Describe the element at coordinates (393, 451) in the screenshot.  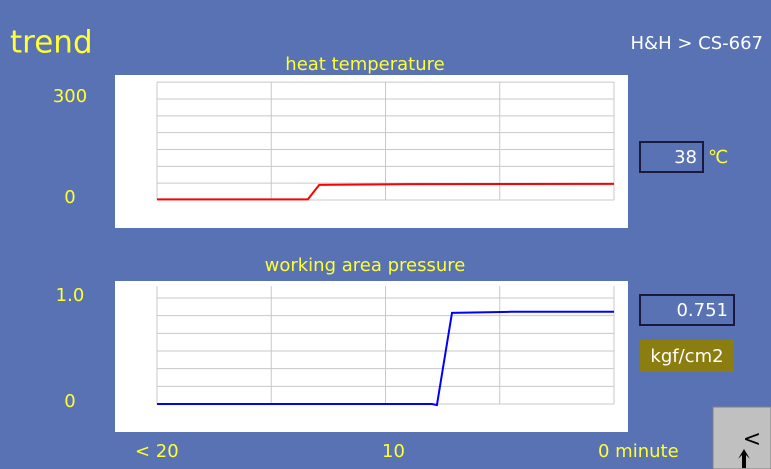
I see `x-tick-label: 10` at that location.